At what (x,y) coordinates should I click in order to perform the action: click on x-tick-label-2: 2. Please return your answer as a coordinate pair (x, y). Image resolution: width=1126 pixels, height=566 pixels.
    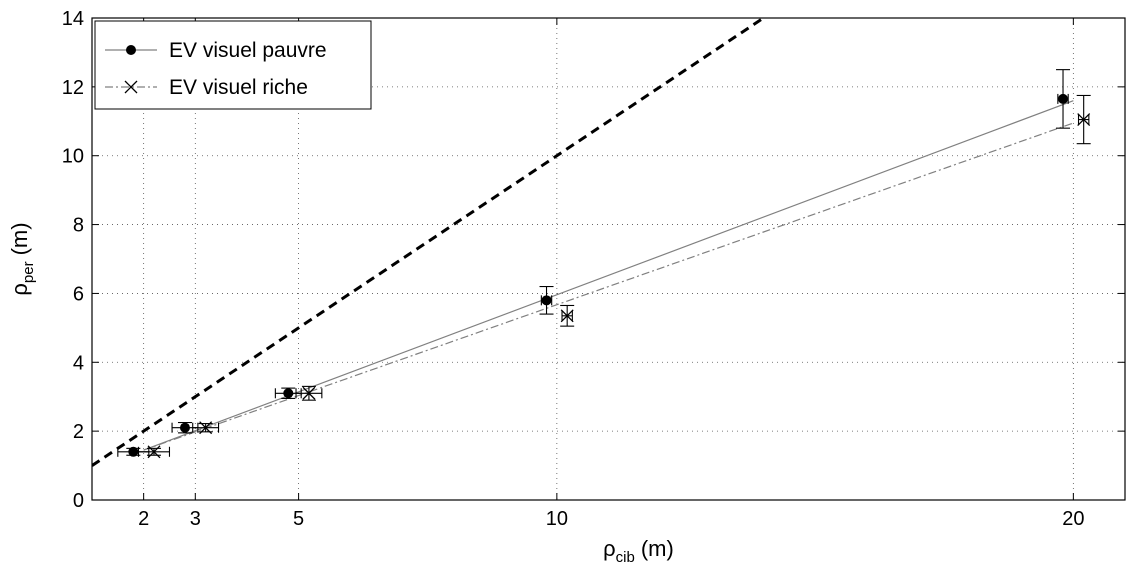
    Looking at the image, I should click on (143, 519).